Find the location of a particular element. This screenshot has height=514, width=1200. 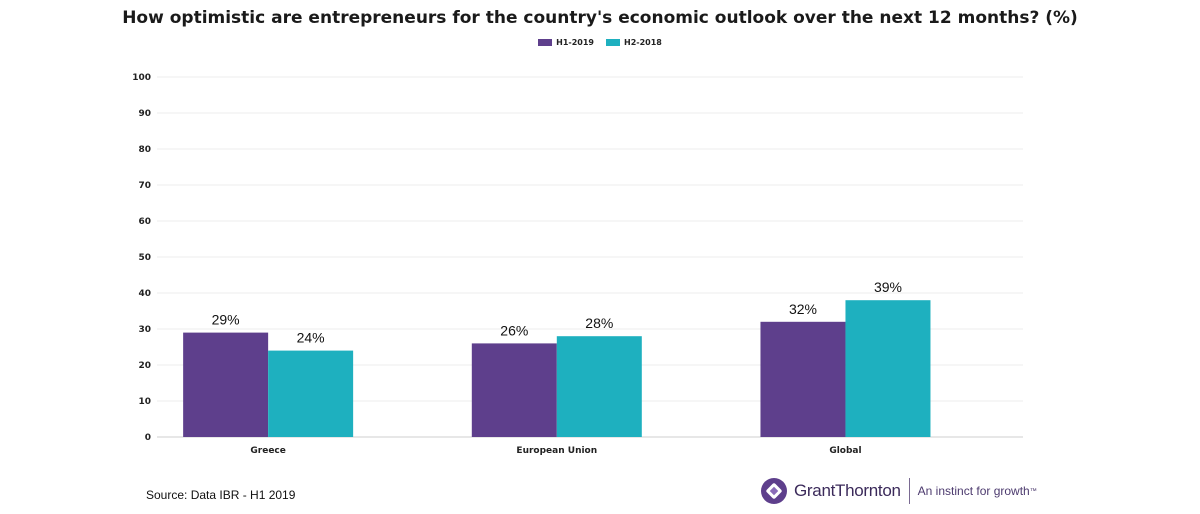

y-tick-label: 70 is located at coordinates (144, 186).